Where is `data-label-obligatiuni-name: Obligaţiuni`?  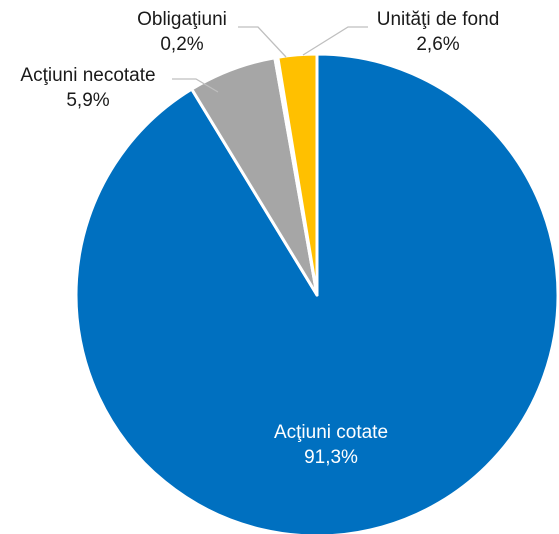
data-label-obligatiuni-name: Obligaţiuni is located at coordinates (182, 19).